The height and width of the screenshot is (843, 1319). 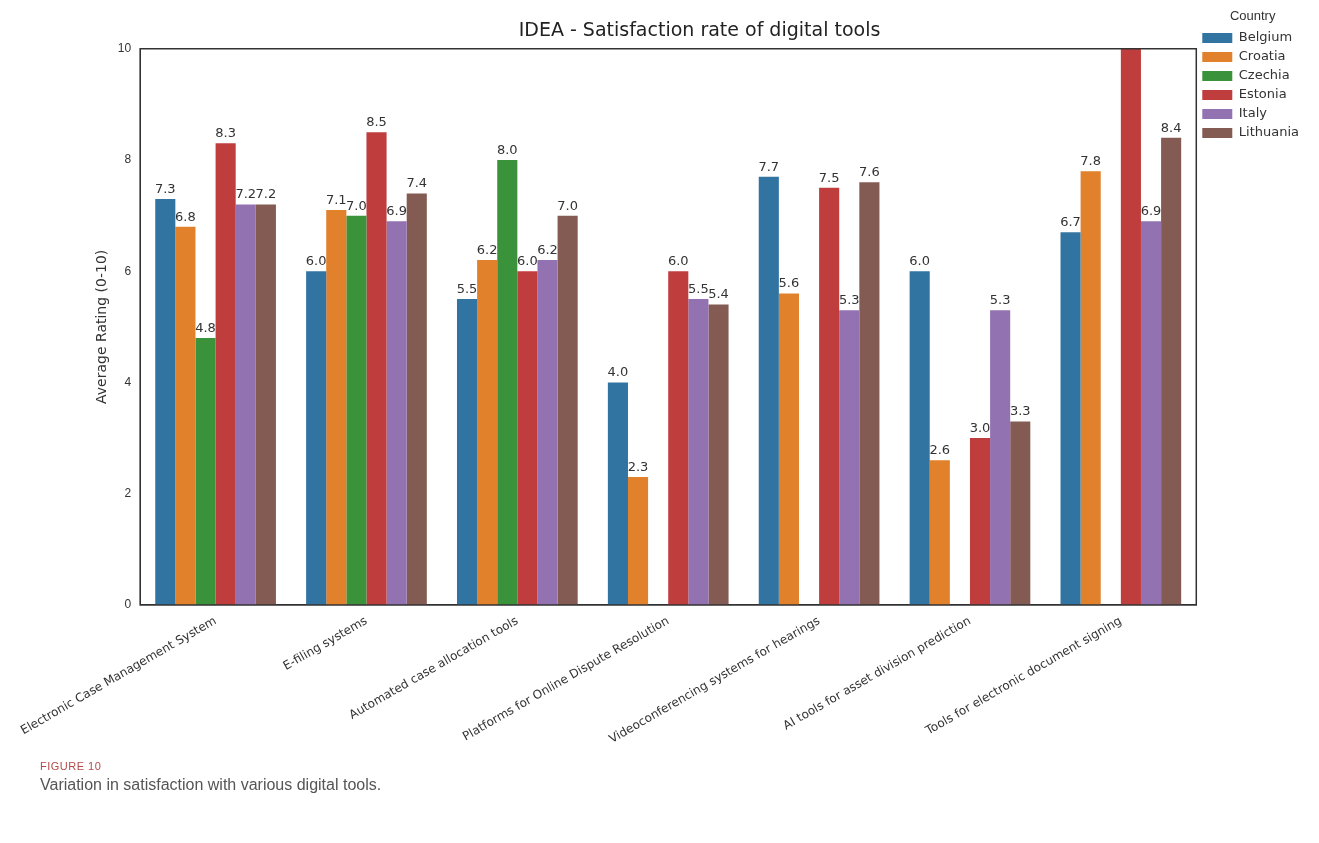 What do you see at coordinates (124, 48) in the screenshot?
I see `y-tick-label: 10` at bounding box center [124, 48].